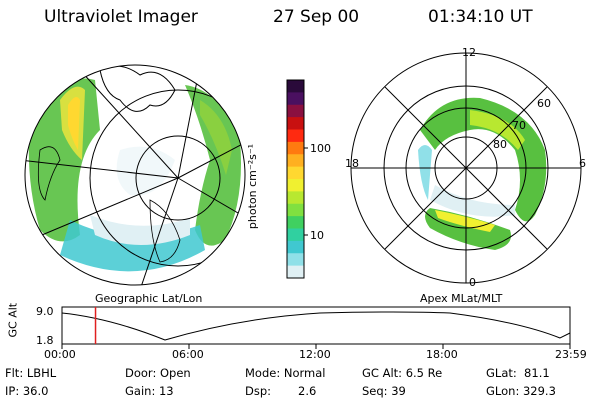 The width and height of the screenshot is (600, 400). I want to click on seq-readout: Seq: 39, so click(384, 391).